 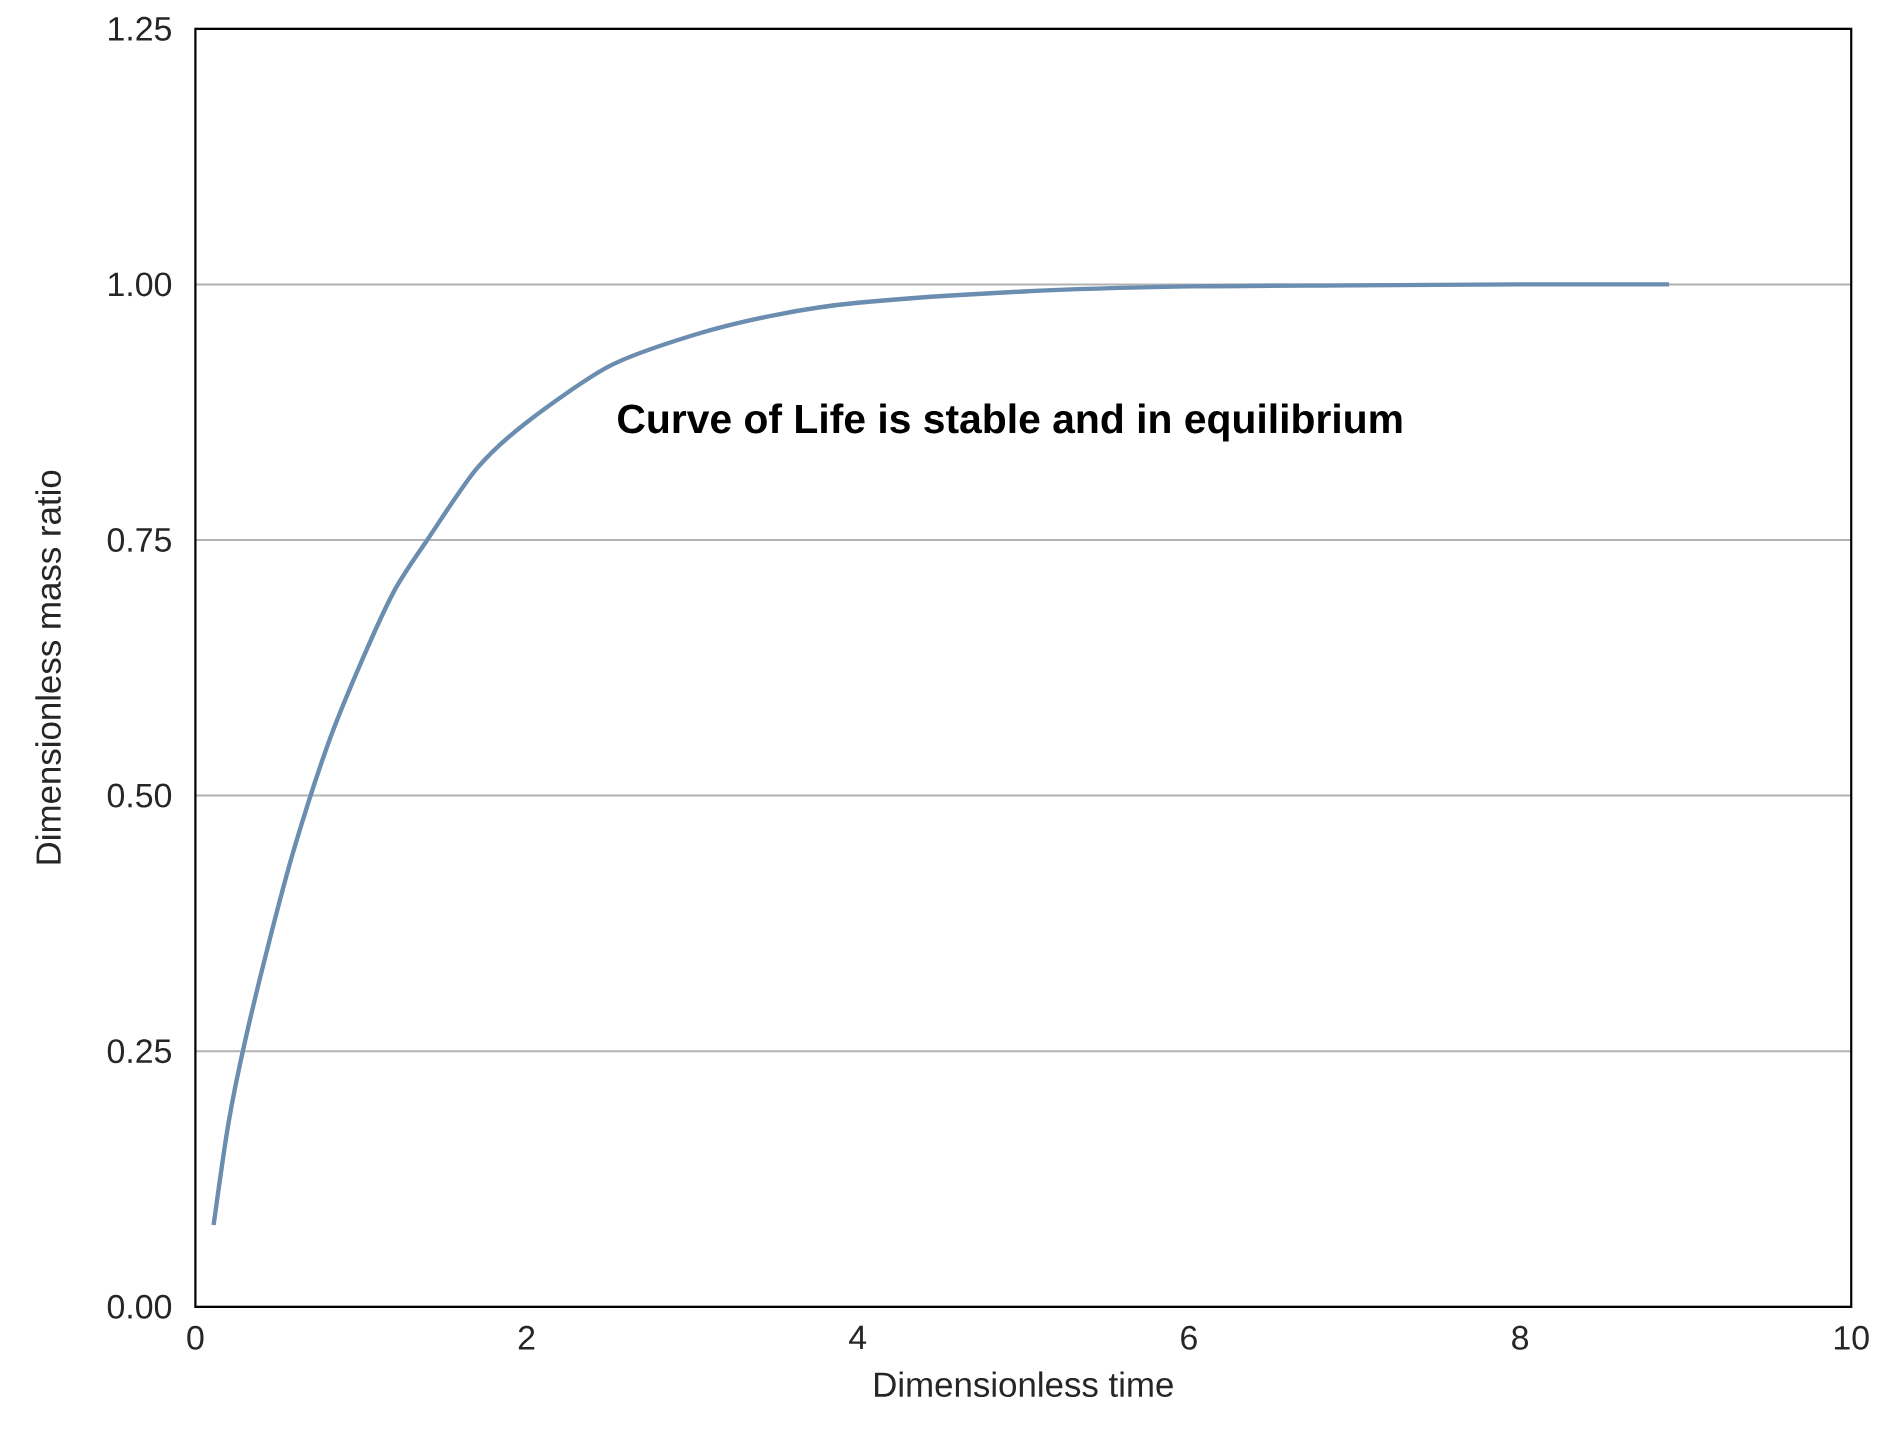 I want to click on y-axis-title: Dimensionless mass ratio, so click(x=48, y=667).